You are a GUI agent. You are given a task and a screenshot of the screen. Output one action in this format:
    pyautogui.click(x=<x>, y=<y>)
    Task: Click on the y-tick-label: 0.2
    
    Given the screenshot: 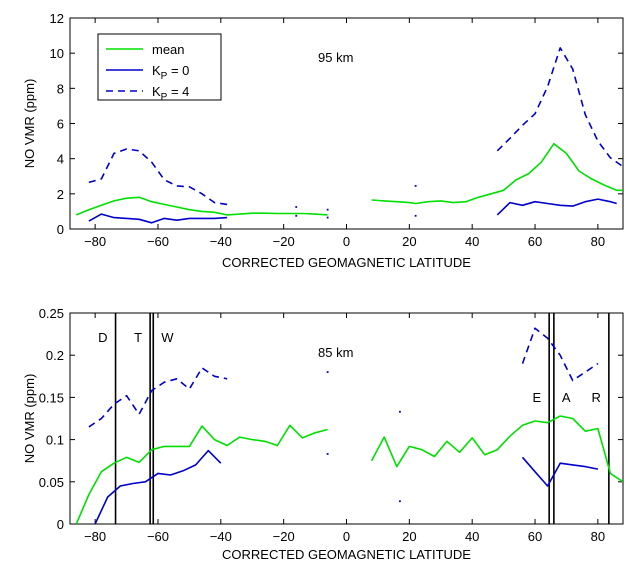 What is the action you would take?
    pyautogui.click(x=55, y=355)
    